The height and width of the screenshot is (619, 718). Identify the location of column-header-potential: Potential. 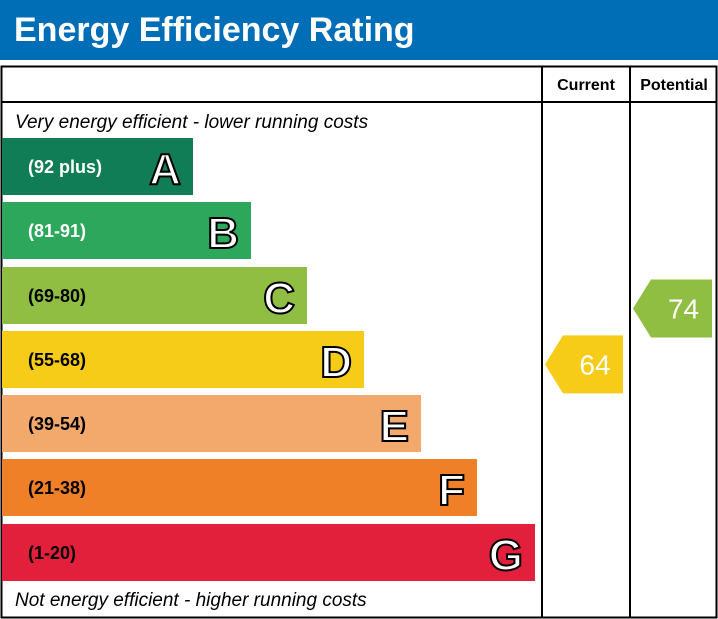
(674, 85).